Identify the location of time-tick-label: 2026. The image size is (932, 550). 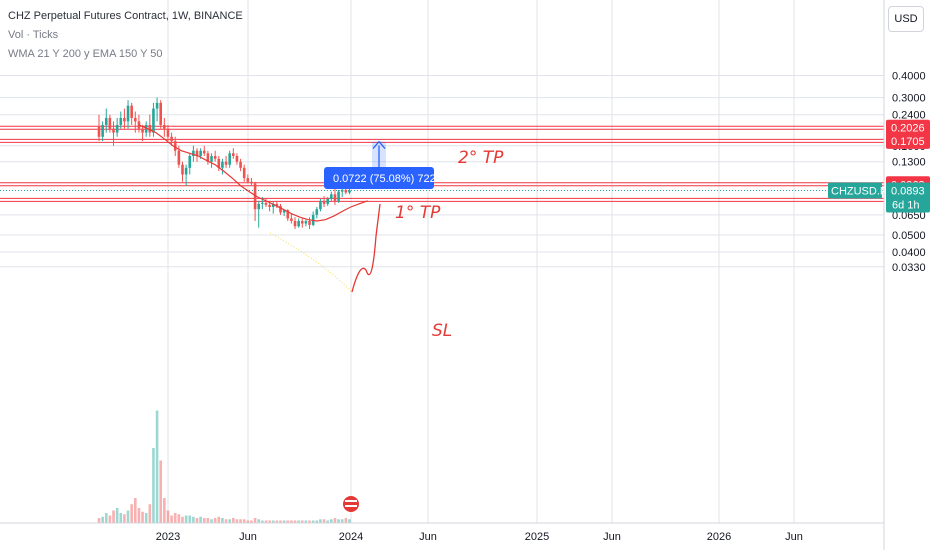
(719, 537).